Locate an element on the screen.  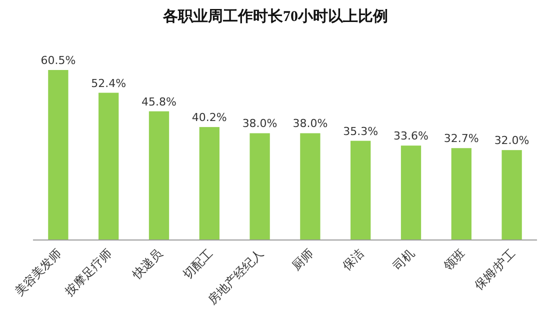
data-label: 35.3% is located at coordinates (360, 131).